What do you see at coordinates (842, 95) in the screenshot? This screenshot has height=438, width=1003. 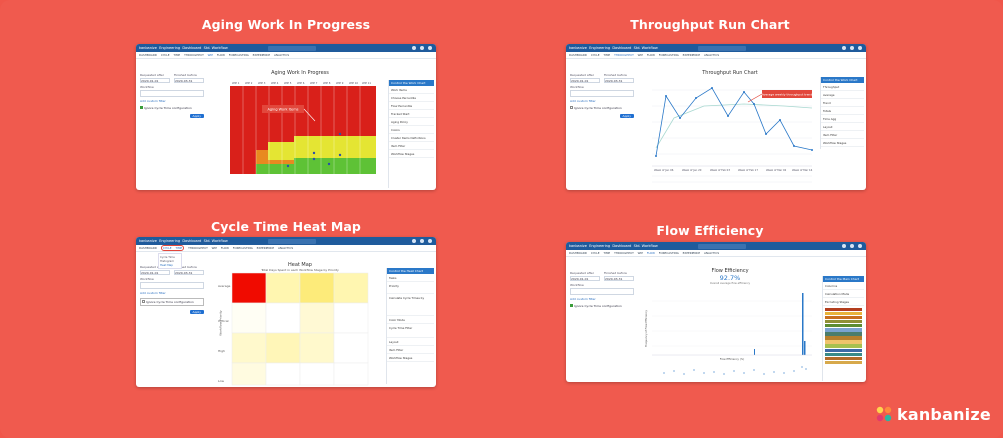 I see `panel-row: Average` at bounding box center [842, 95].